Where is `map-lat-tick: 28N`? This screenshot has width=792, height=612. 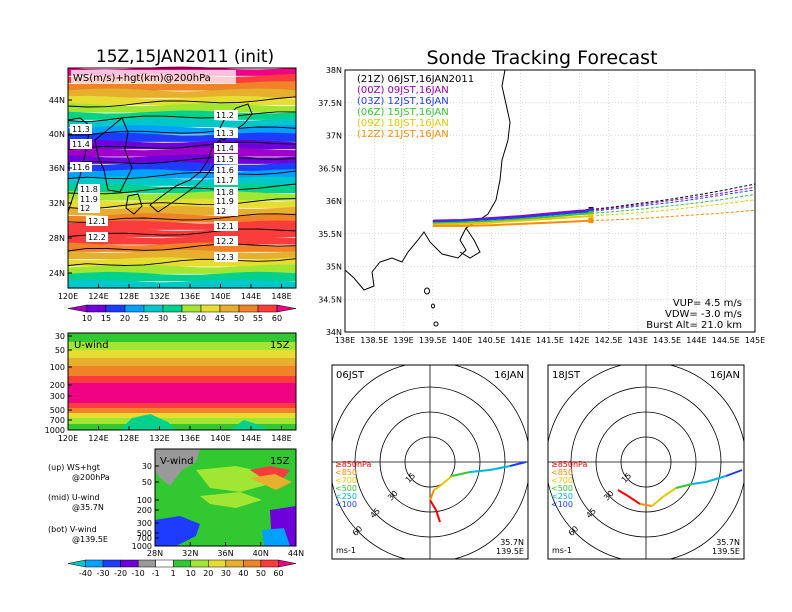
map-lat-tick: 28N is located at coordinates (57, 238).